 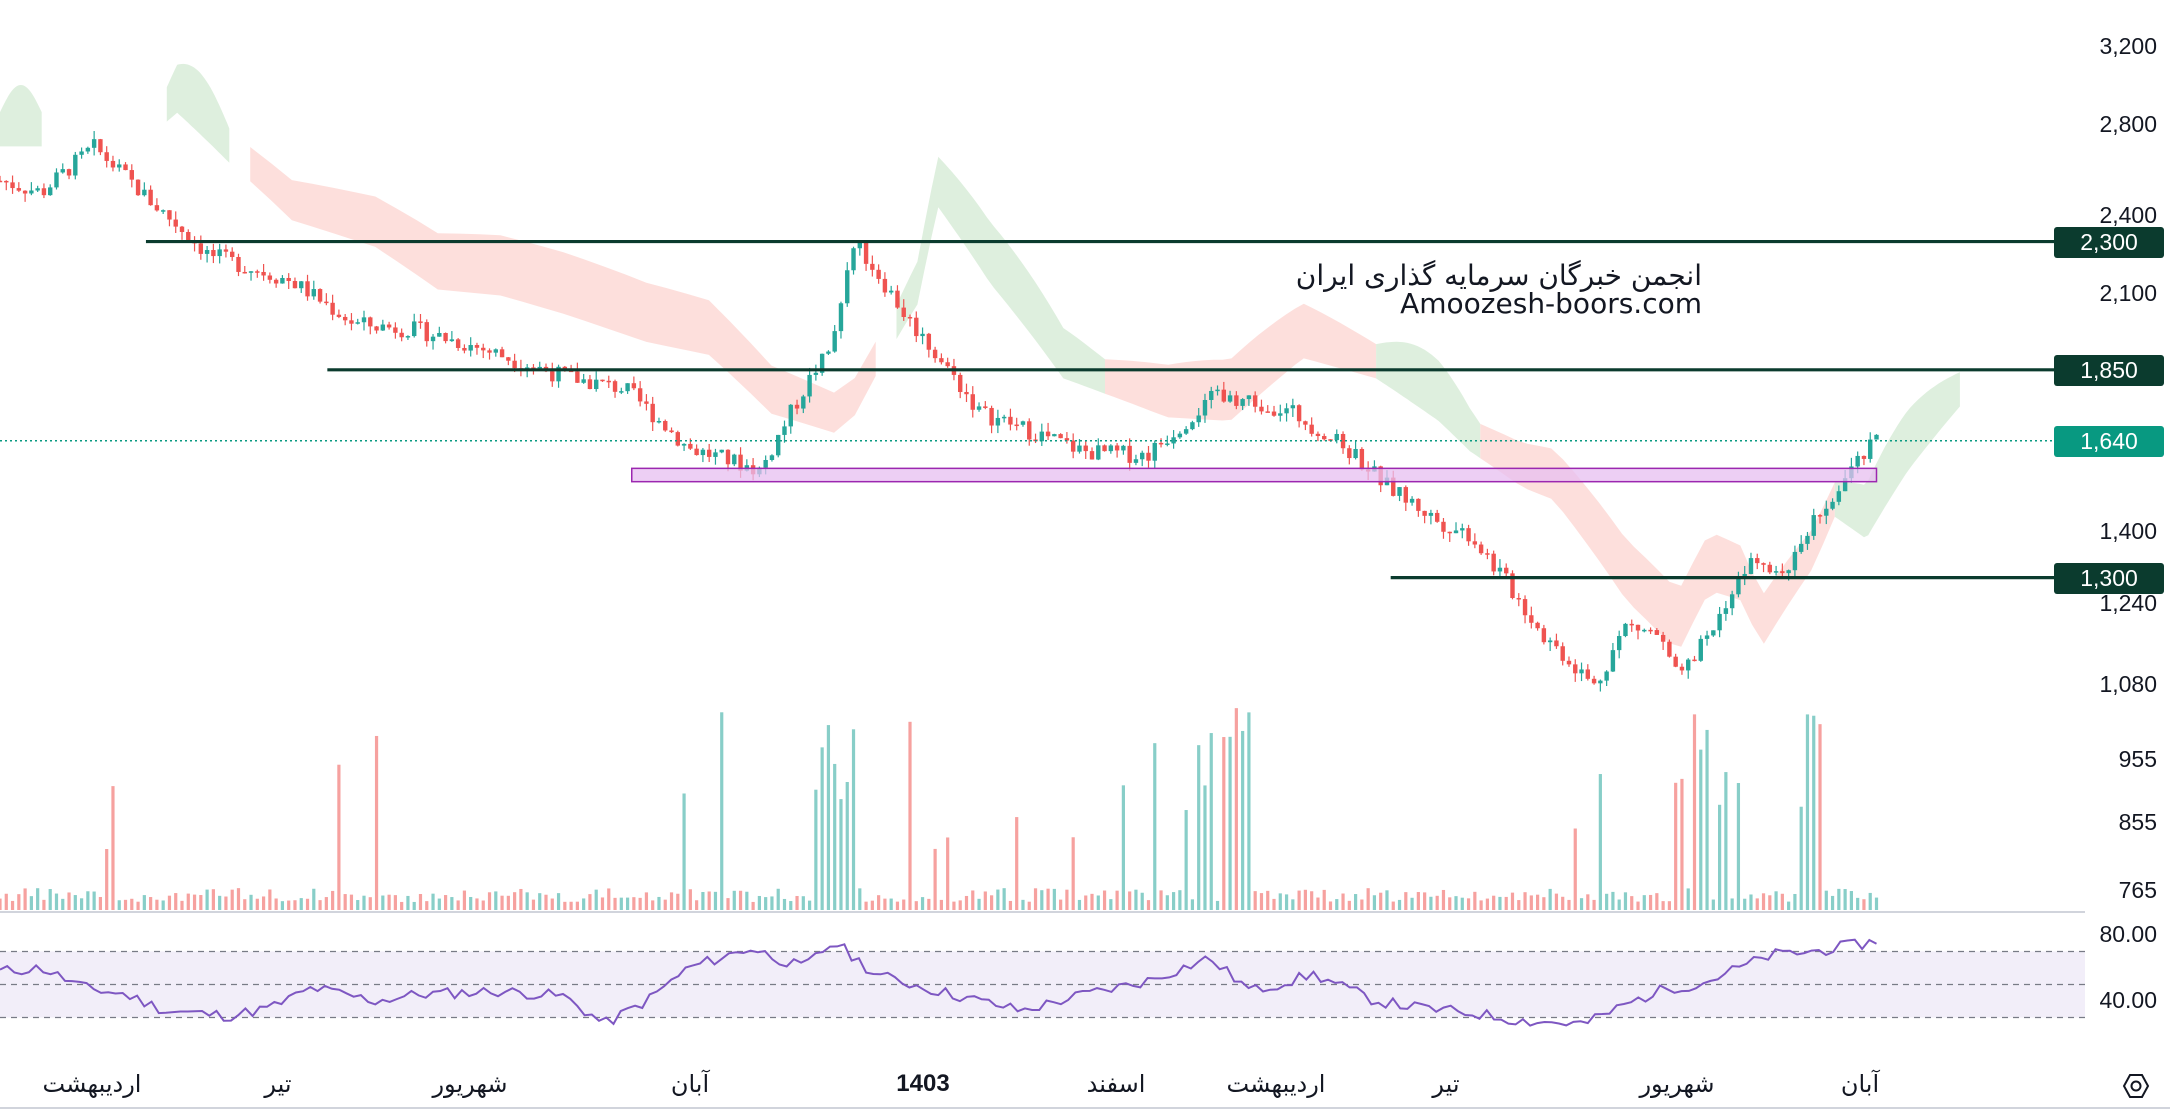 What do you see at coordinates (2128, 934) in the screenshot?
I see `rsi-tick-label: 80.00` at bounding box center [2128, 934].